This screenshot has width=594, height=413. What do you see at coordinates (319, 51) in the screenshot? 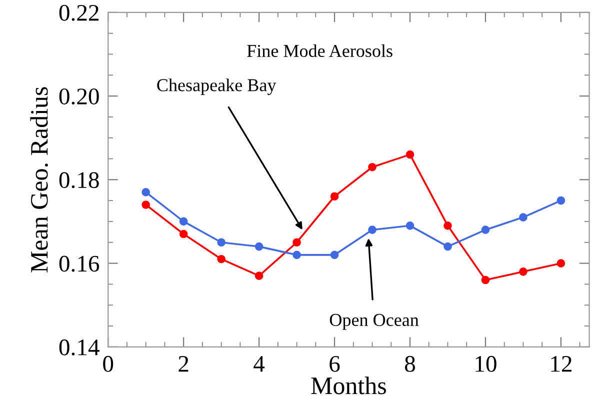
I see `annotation: Fine Mode Aerosols` at bounding box center [319, 51].